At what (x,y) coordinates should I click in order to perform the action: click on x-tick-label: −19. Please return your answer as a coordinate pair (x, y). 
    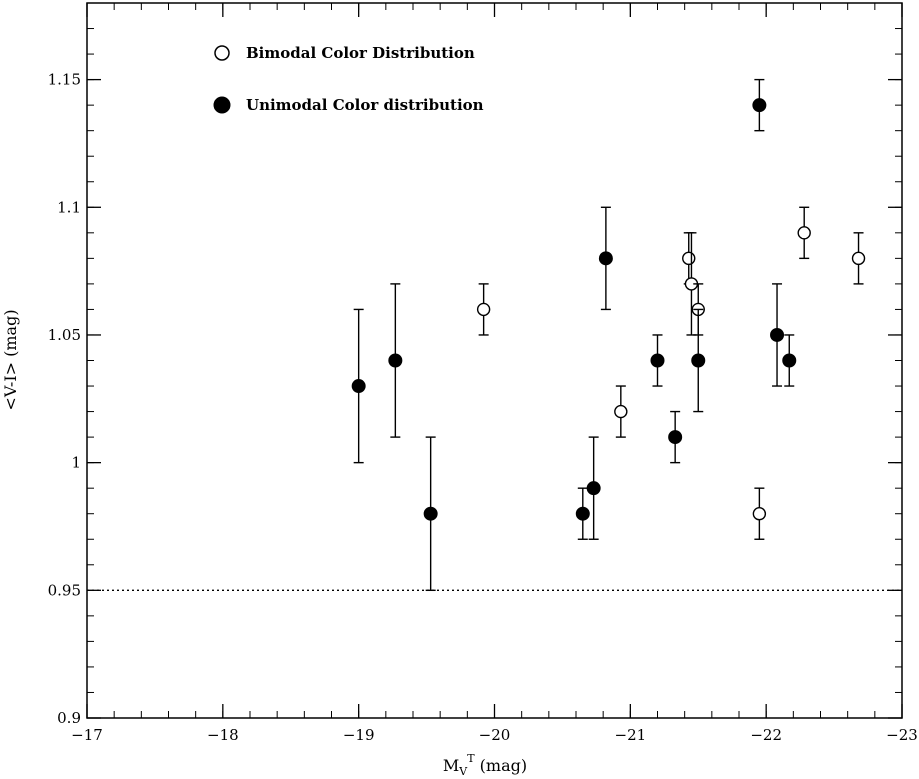
    Looking at the image, I should click on (359, 735).